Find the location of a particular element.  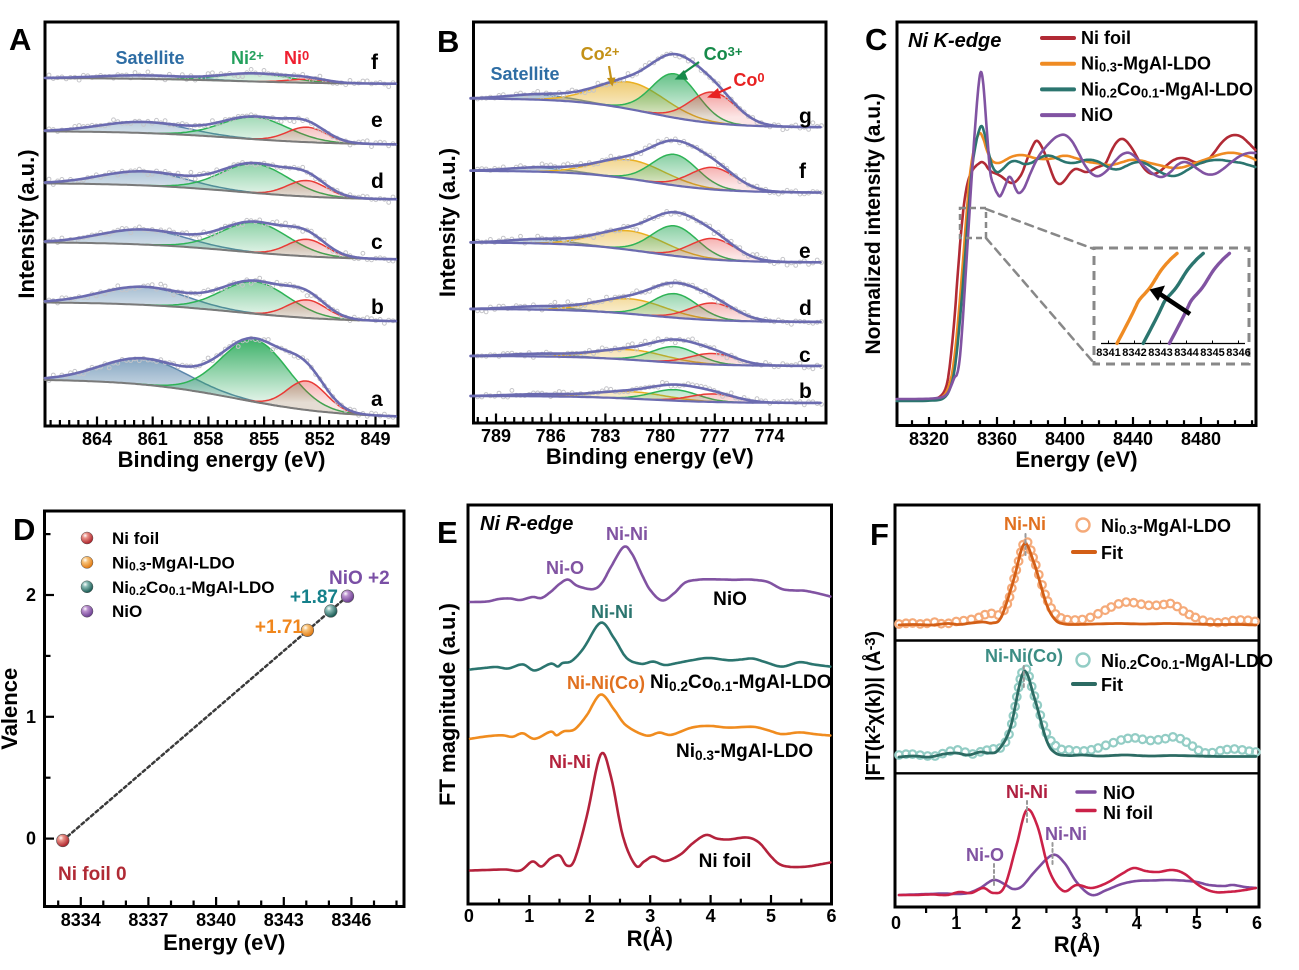

svg-text: Co2+ is located at coordinates (600, 54).